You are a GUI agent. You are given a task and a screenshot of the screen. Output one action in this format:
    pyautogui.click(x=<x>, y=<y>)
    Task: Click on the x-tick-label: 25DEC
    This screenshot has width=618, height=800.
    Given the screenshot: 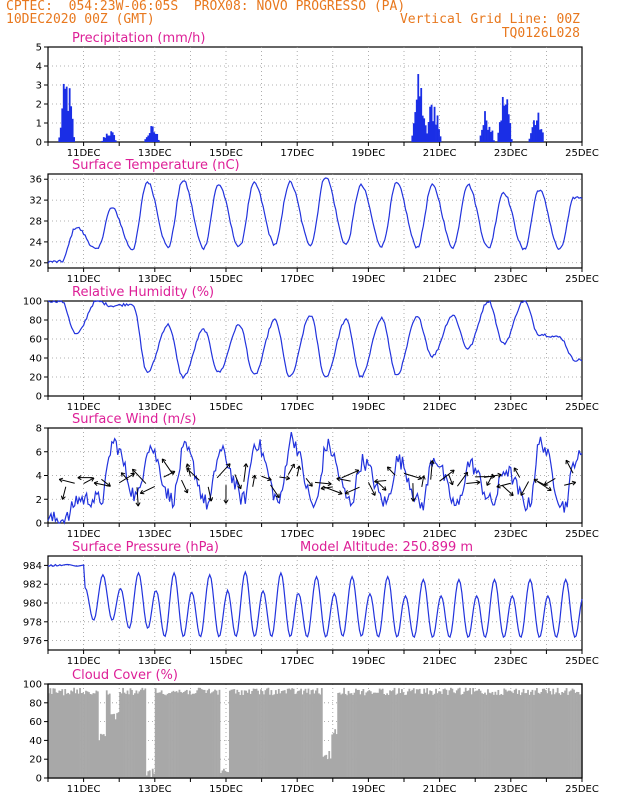 What is the action you would take?
    pyautogui.click(x=582, y=789)
    